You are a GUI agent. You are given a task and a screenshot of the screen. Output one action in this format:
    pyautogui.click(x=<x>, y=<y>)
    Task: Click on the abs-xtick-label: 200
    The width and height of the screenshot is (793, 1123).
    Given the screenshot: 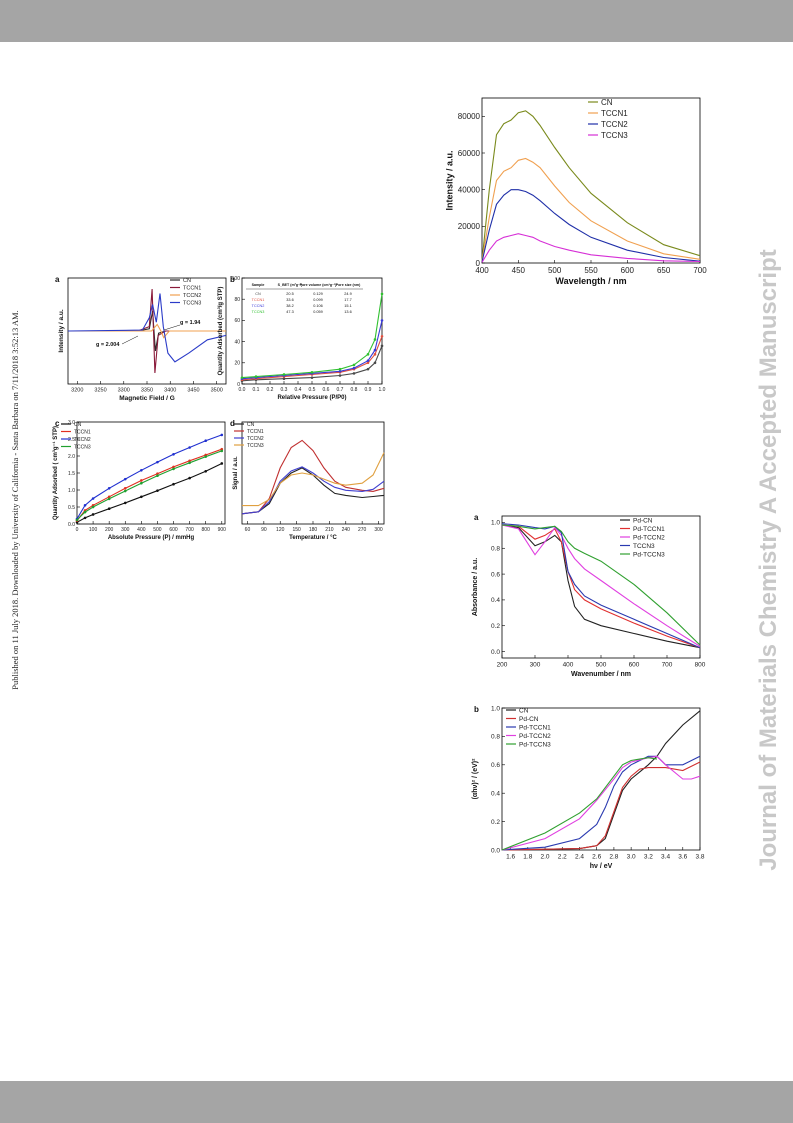 What is the action you would take?
    pyautogui.click(x=502, y=665)
    